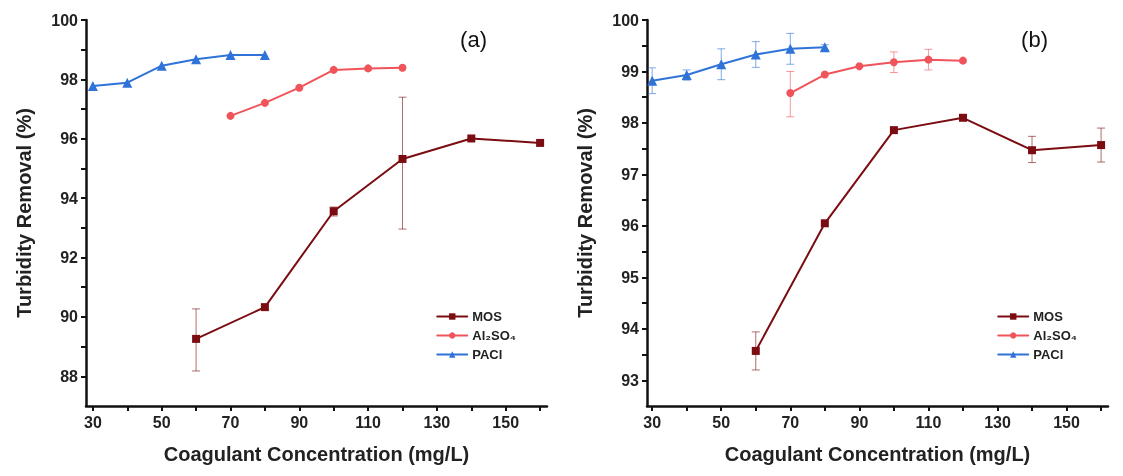 The height and width of the screenshot is (476, 1123). I want to click on annotation: (a), so click(473, 39).